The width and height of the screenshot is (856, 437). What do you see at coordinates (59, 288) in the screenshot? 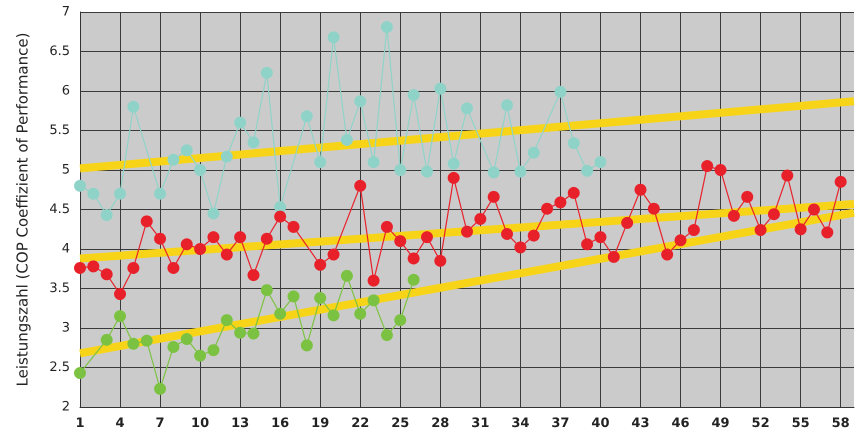
I see `y-tick-label: 3.5` at bounding box center [59, 288].